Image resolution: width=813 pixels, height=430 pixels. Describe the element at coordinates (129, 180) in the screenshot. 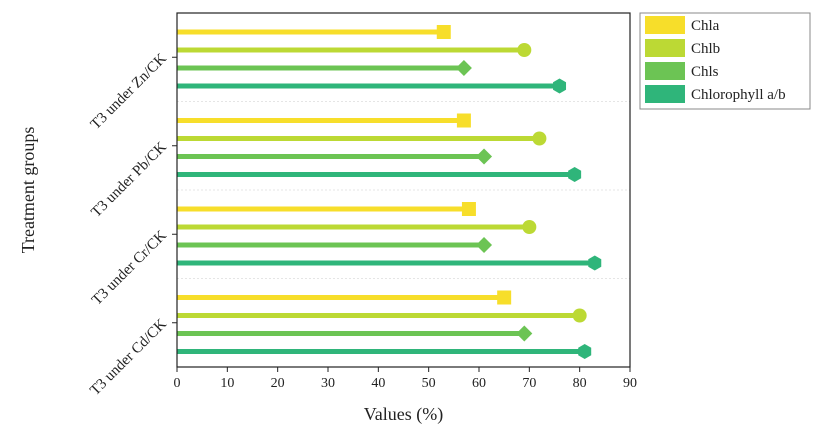

I see `category-label: T3 under Pb/CK` at that location.